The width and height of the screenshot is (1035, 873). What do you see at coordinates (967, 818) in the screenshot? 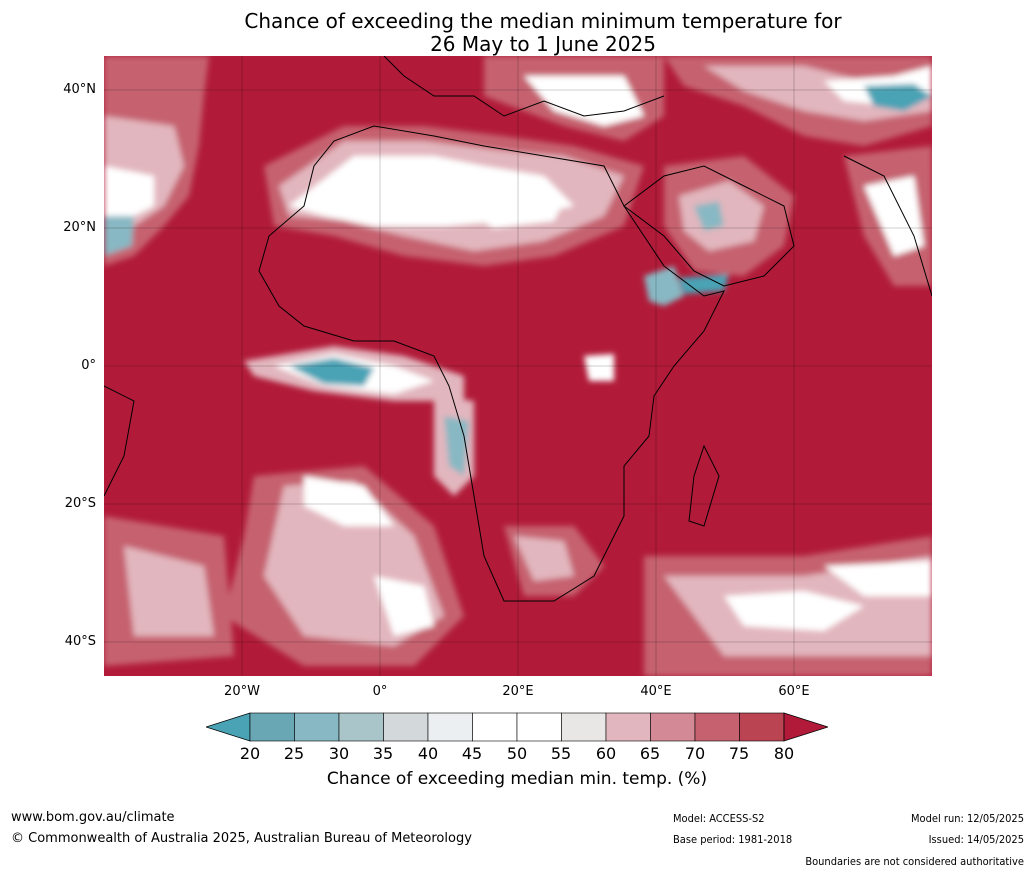
I see `footer-model-run: Model run: 12/05/2025` at bounding box center [967, 818].